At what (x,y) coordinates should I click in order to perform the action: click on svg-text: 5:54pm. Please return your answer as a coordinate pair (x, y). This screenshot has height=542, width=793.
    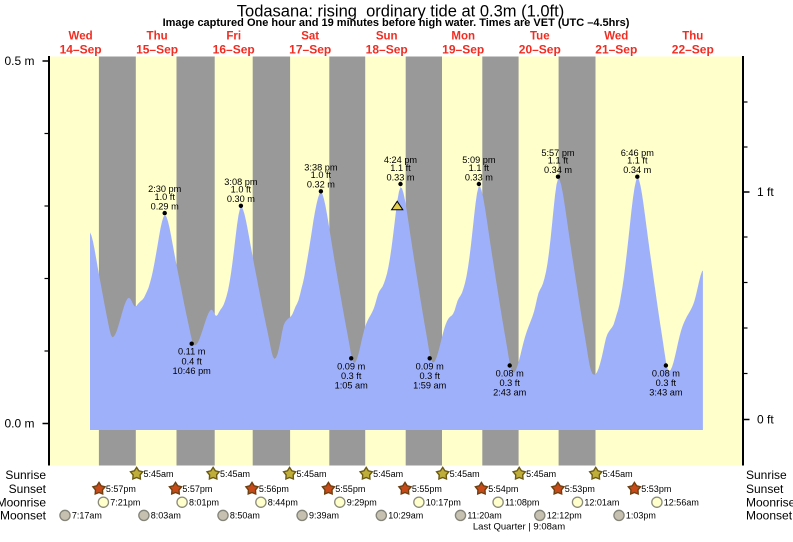
    Looking at the image, I should click on (503, 489).